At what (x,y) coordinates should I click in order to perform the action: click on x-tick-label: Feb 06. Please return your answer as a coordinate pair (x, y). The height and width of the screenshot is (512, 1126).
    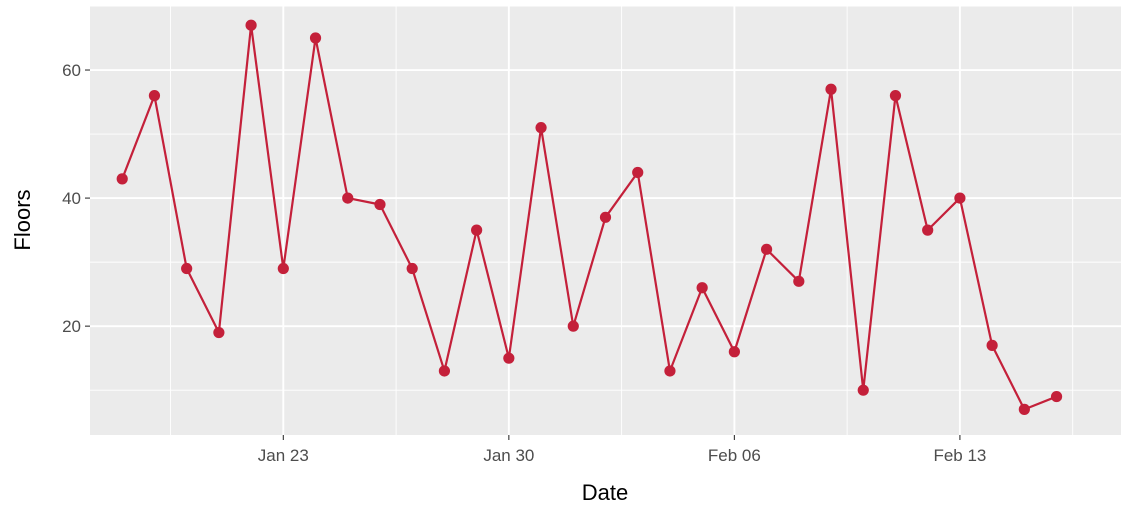
    Looking at the image, I should click on (734, 455).